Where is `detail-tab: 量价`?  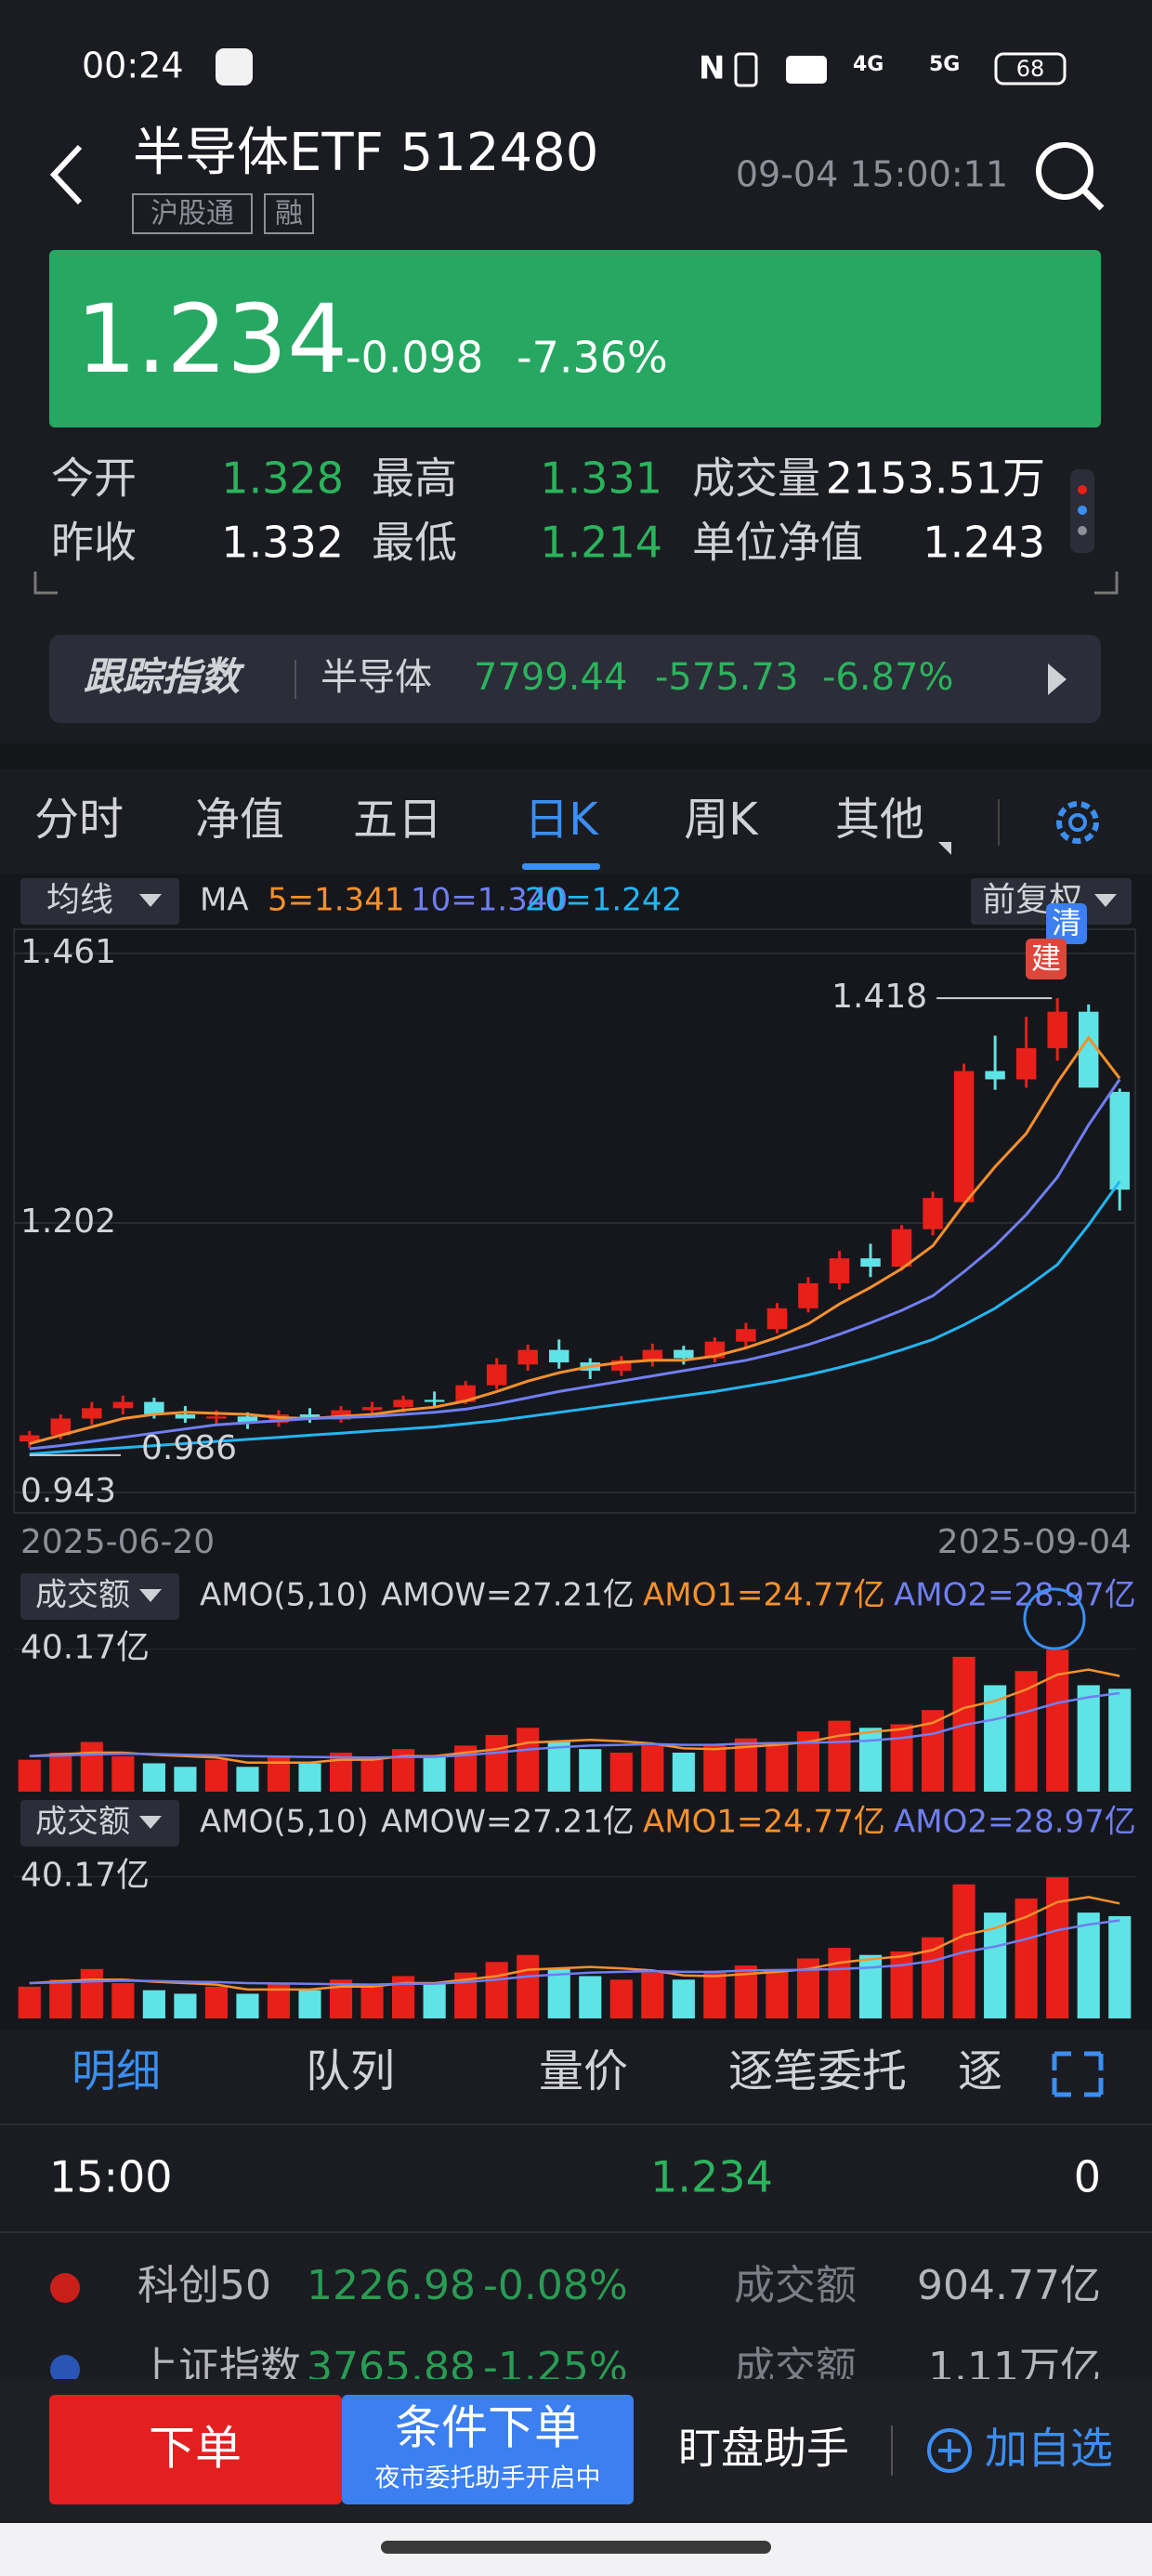 detail-tab: 量价 is located at coordinates (583, 2071).